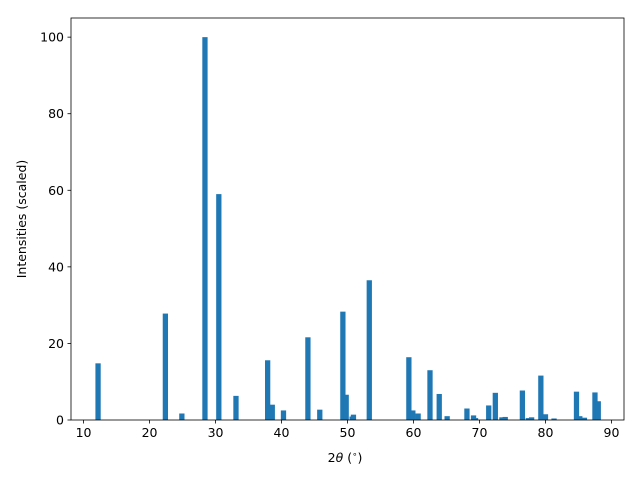 This screenshot has height=480, width=640. I want to click on x-tick-label: 50, so click(348, 432).